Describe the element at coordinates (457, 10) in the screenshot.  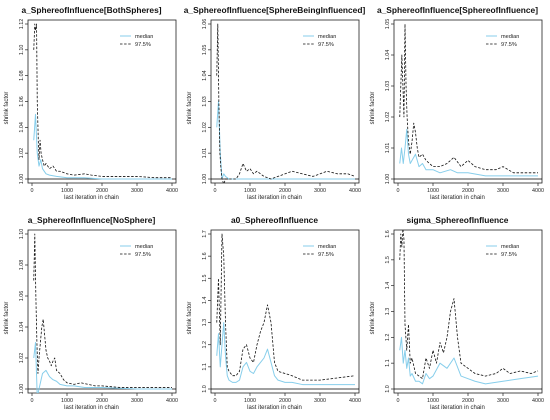
I see `chart-title: a_SphereofInfluence[SphereofInfluence]` at that location.